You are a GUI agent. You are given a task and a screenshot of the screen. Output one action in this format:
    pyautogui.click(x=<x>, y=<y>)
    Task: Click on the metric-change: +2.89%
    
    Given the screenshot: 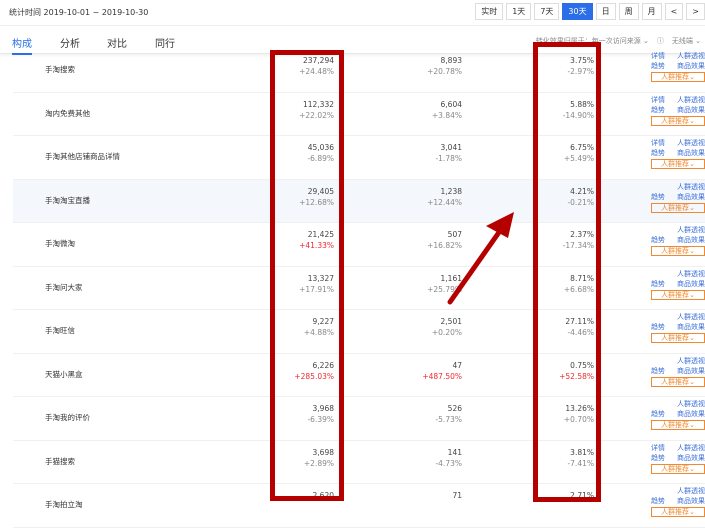 What is the action you would take?
    pyautogui.click(x=318, y=463)
    